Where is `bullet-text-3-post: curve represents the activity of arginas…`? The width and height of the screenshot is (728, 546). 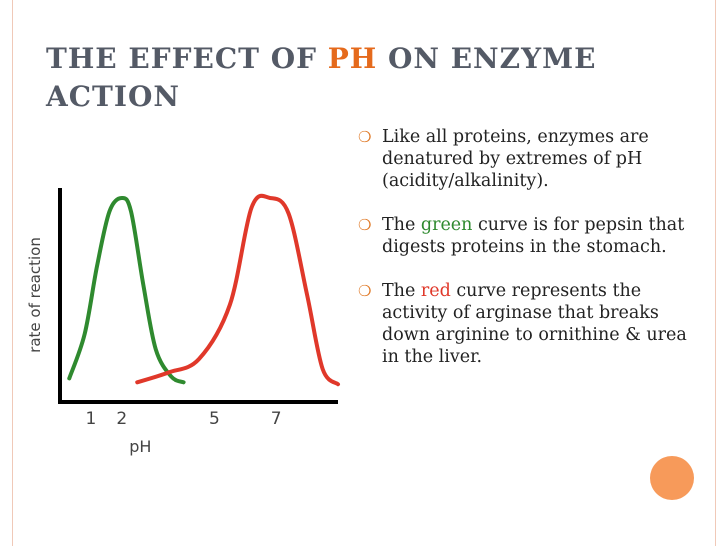
bullet-text-3-post: curve represents the activity of arginas… is located at coordinates (534, 324).